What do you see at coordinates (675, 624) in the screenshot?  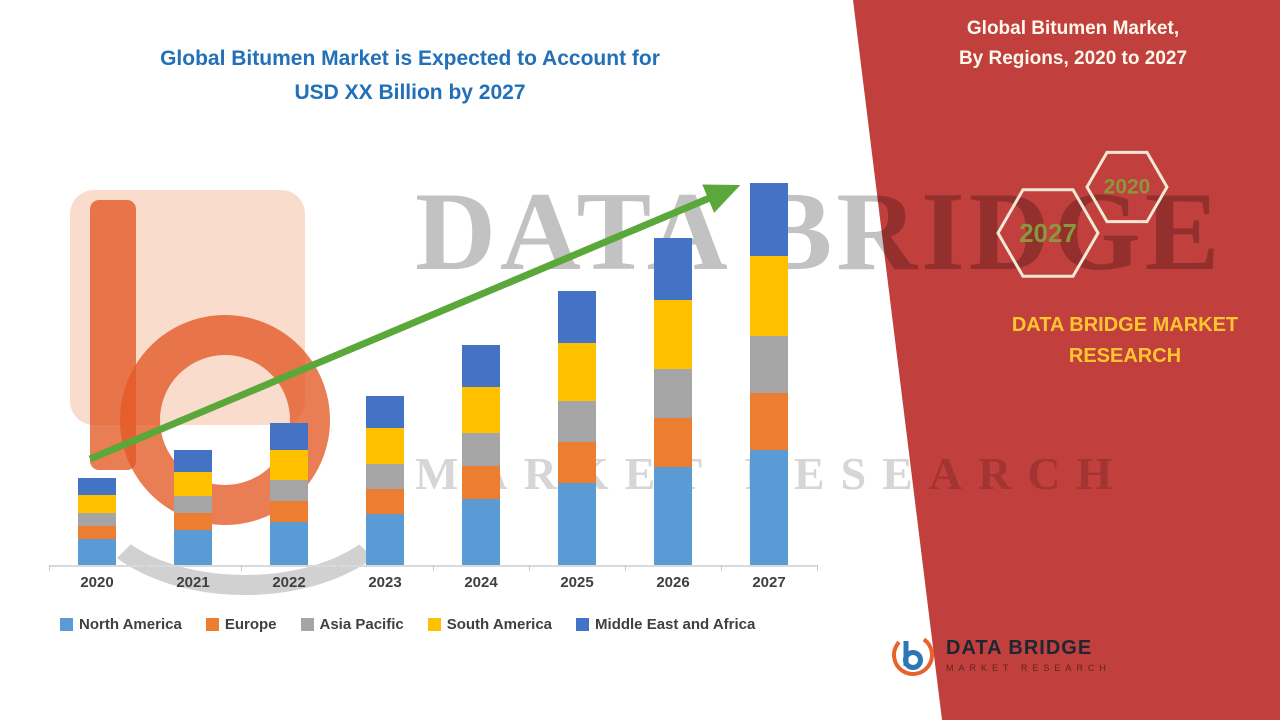 I see `legend-label: Middle East and Africa` at bounding box center [675, 624].